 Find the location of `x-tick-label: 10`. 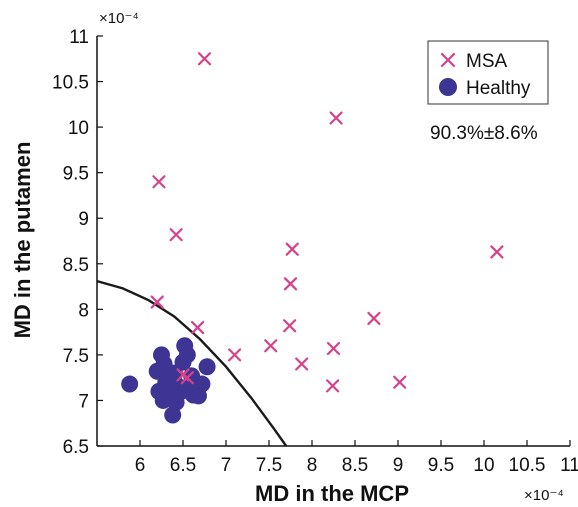

x-tick-label: 10 is located at coordinates (483, 465).